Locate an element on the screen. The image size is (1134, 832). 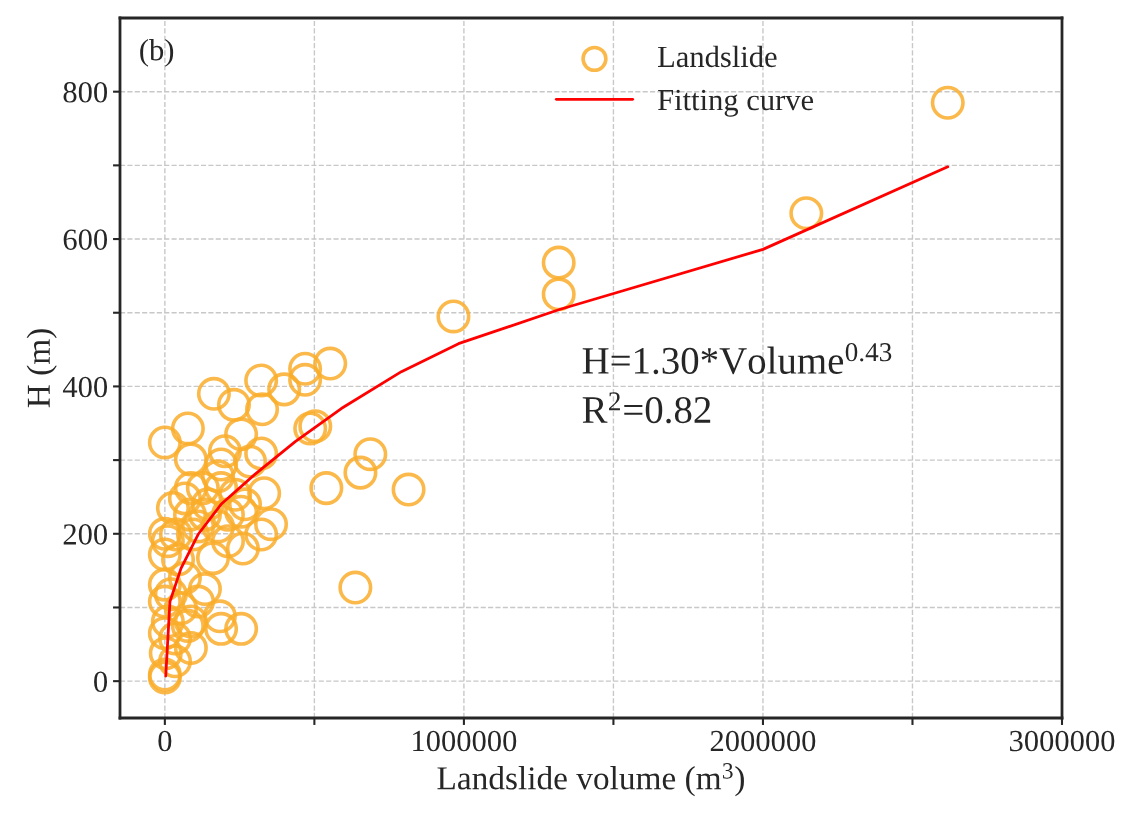
x-tick-label: 1000000 is located at coordinates (465, 741).